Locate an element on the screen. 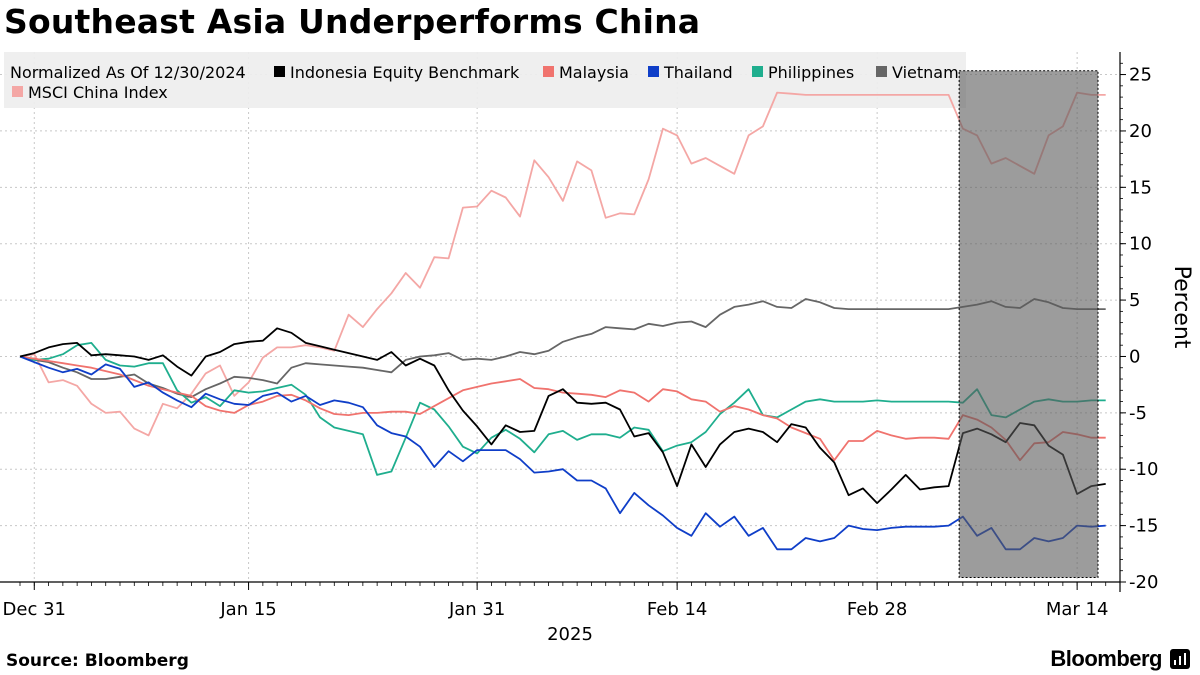 The height and width of the screenshot is (675, 1200). y-axis-title: Percent is located at coordinates (1181, 307).